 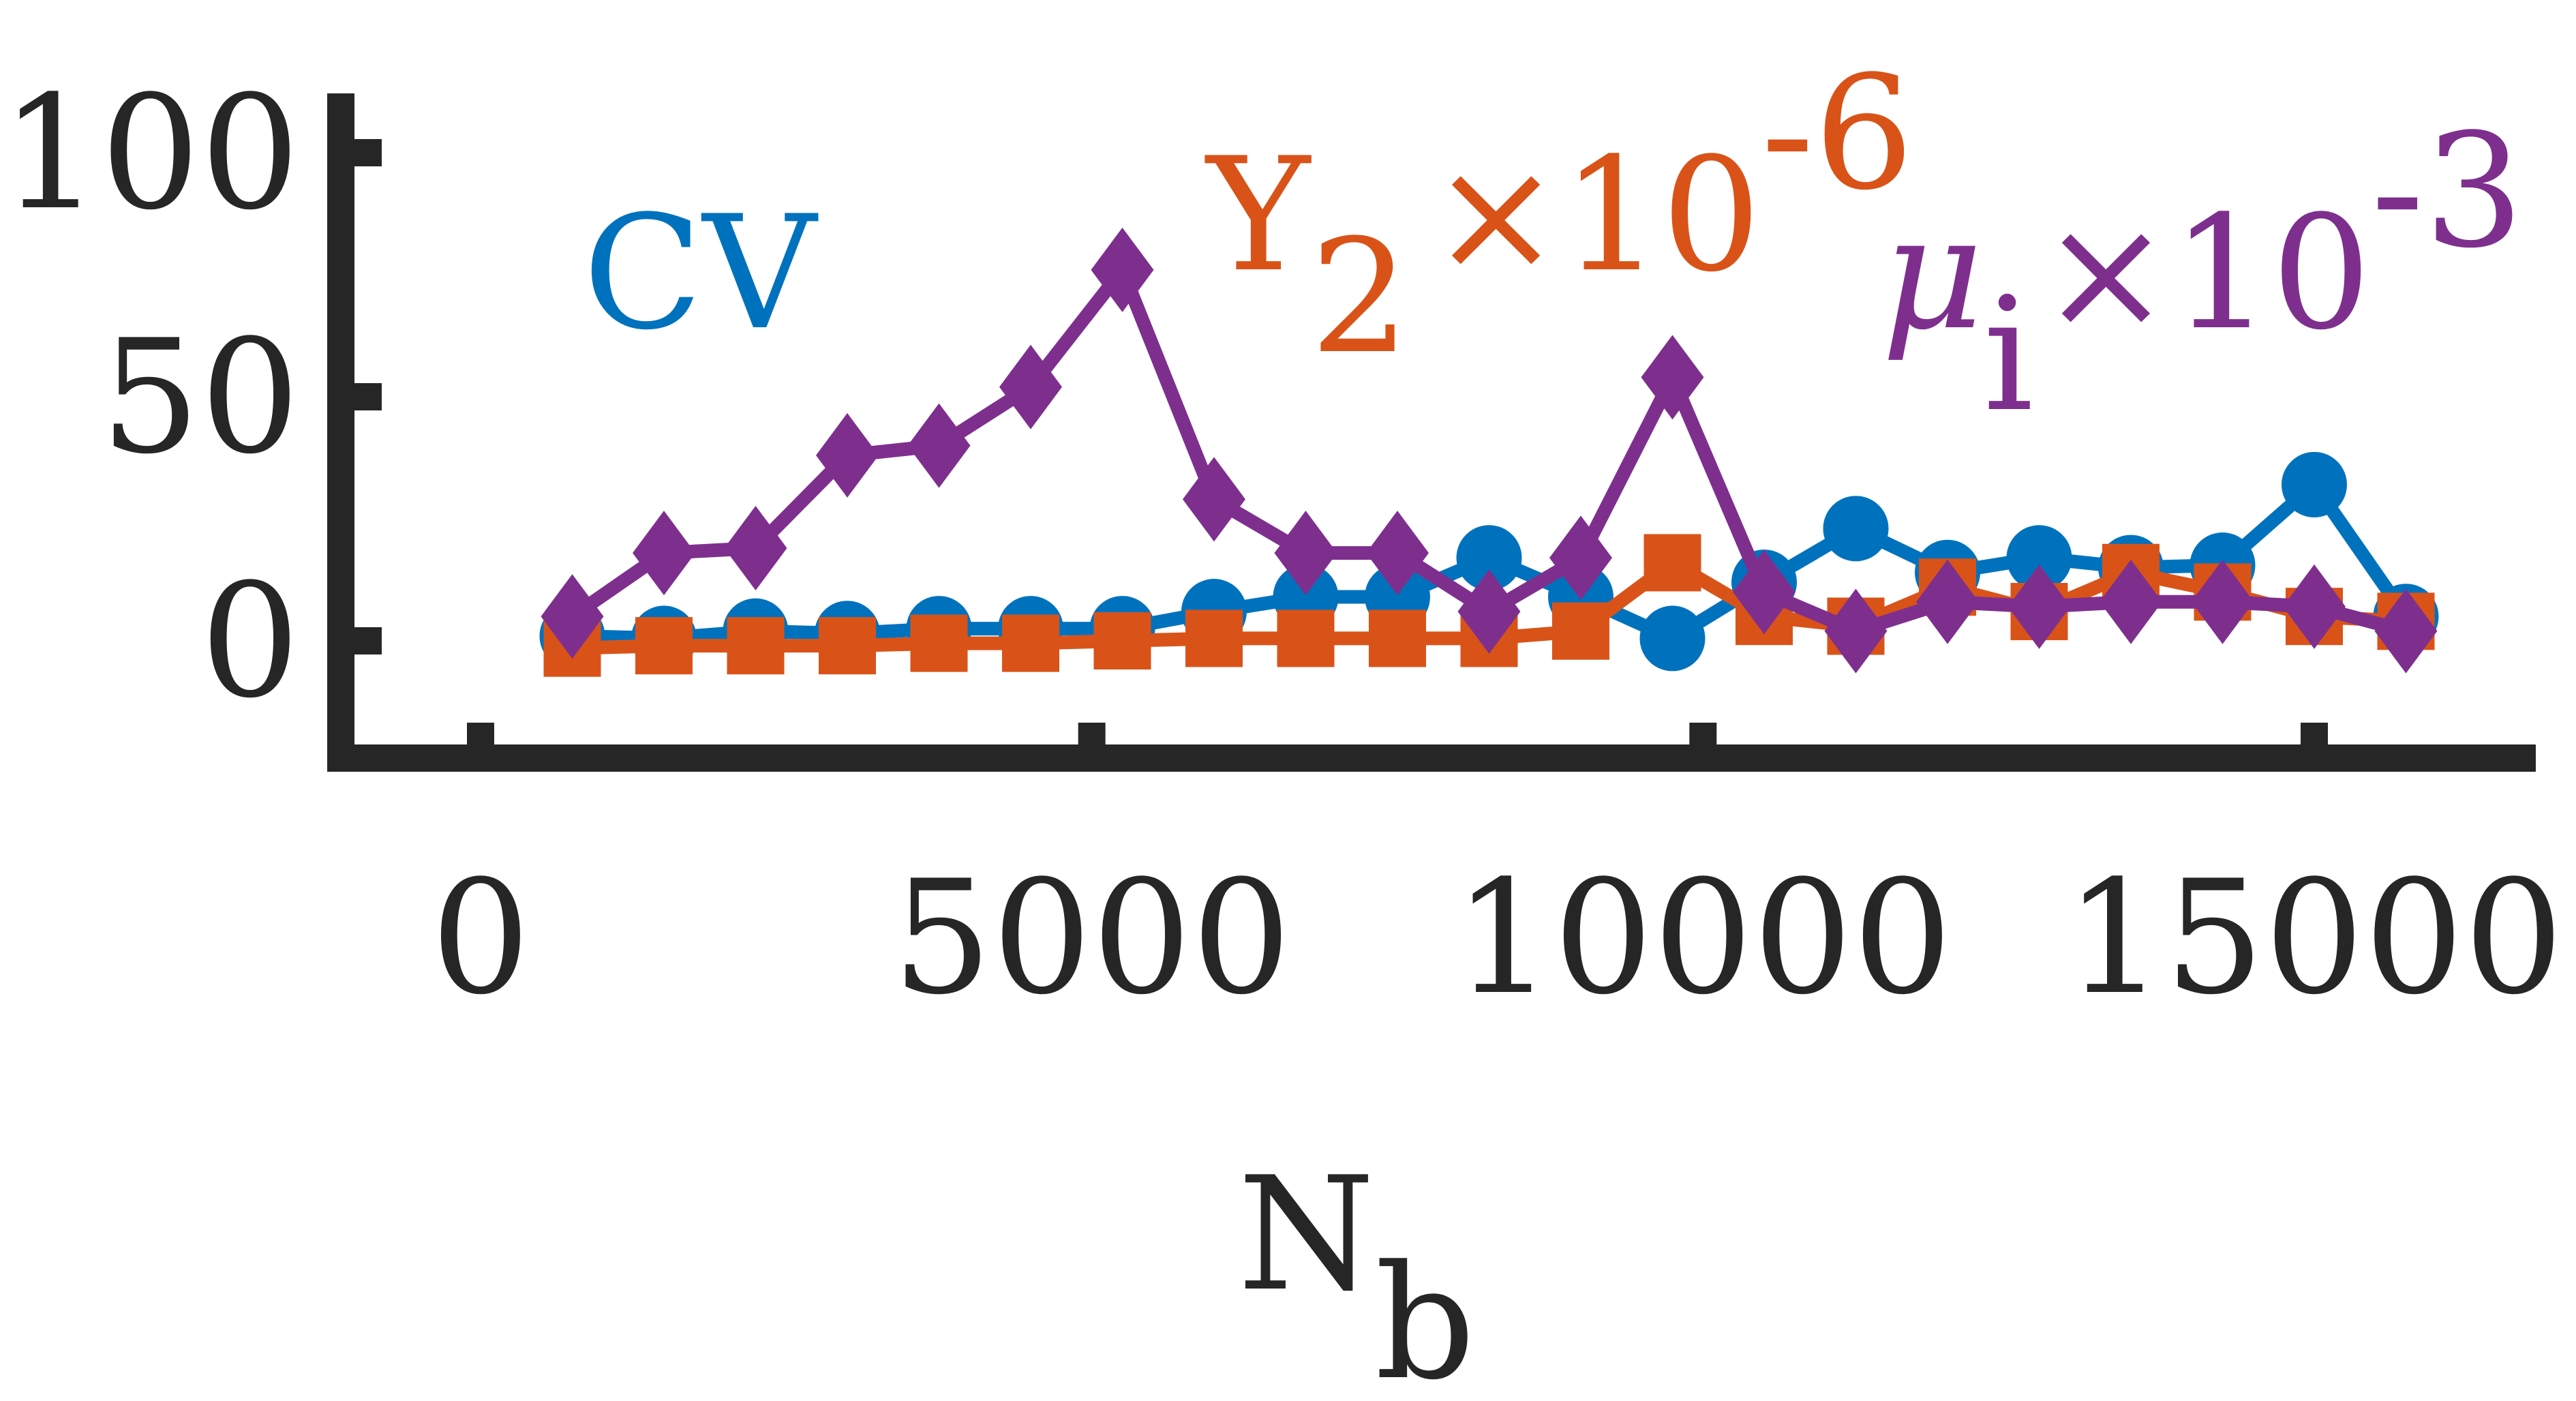 I want to click on series-label-y2-sub: 2, so click(x=1360, y=298).